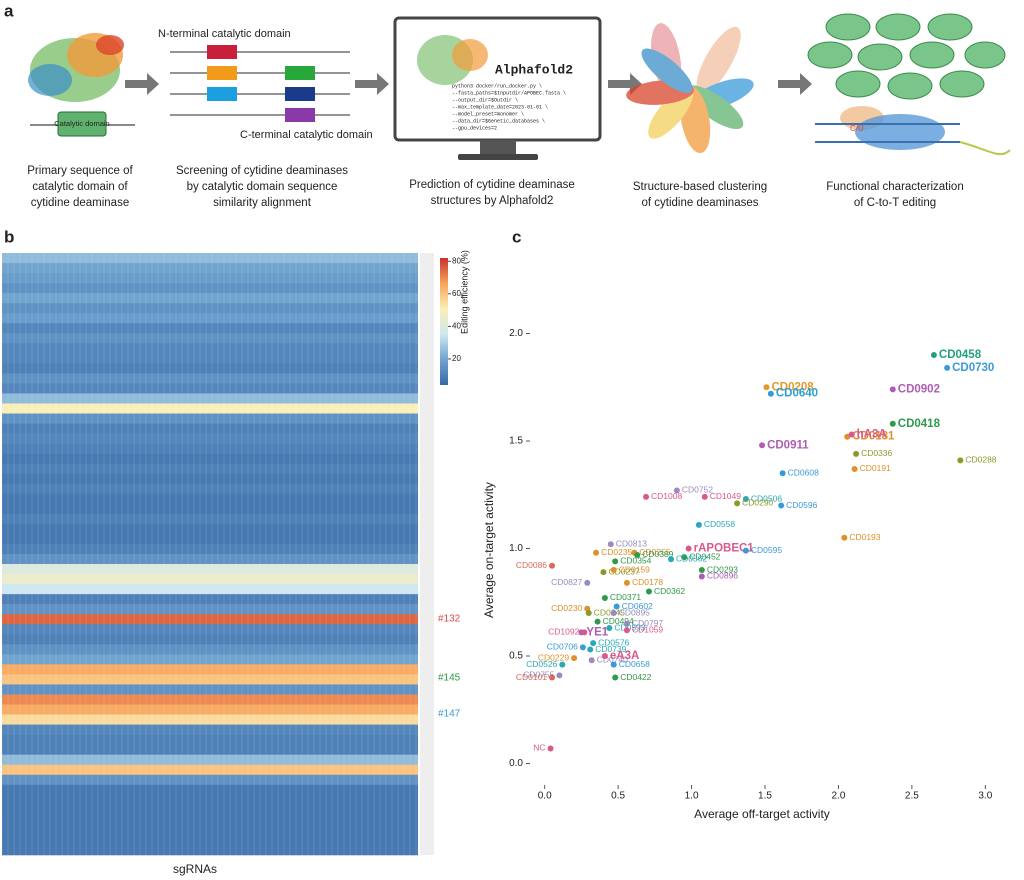 Image resolution: width=1024 pixels, height=880 pixels. I want to click on point-label: CD0229, so click(553, 657).